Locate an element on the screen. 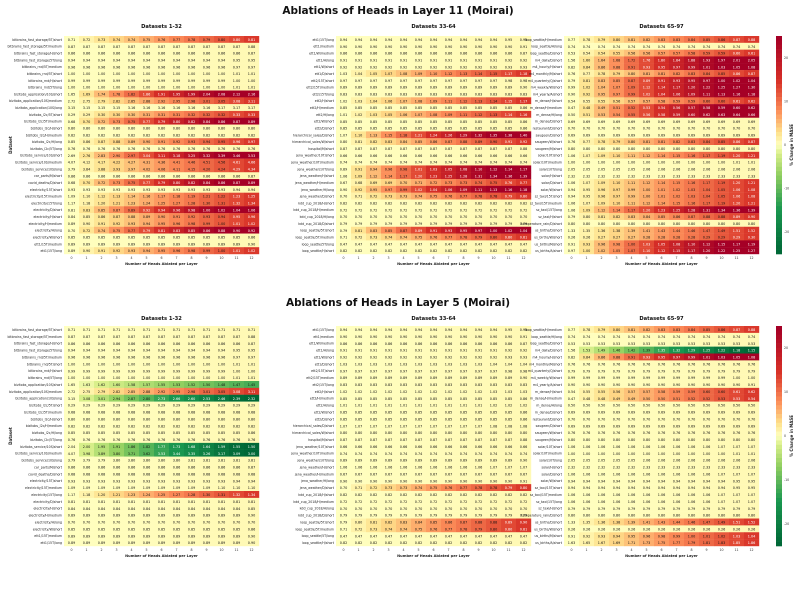  cell-value: 1.10 is located at coordinates (434, 74).